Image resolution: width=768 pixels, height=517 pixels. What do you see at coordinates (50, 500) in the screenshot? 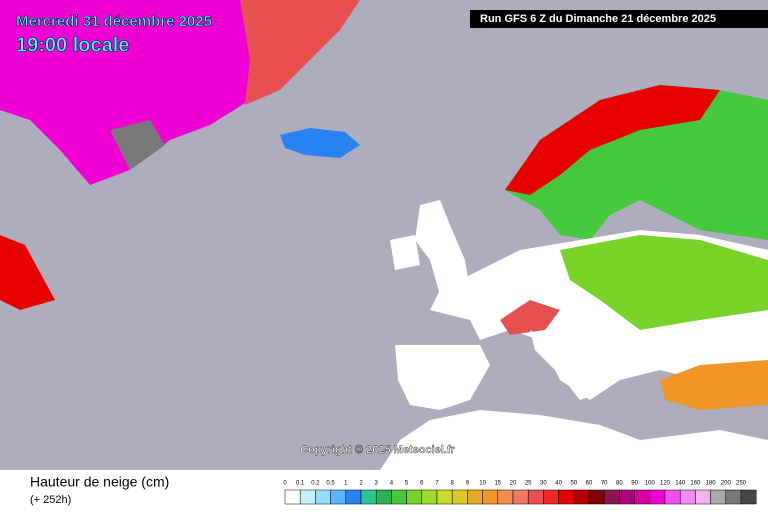
I see `legend-lead: (+ 252h)` at bounding box center [50, 500].